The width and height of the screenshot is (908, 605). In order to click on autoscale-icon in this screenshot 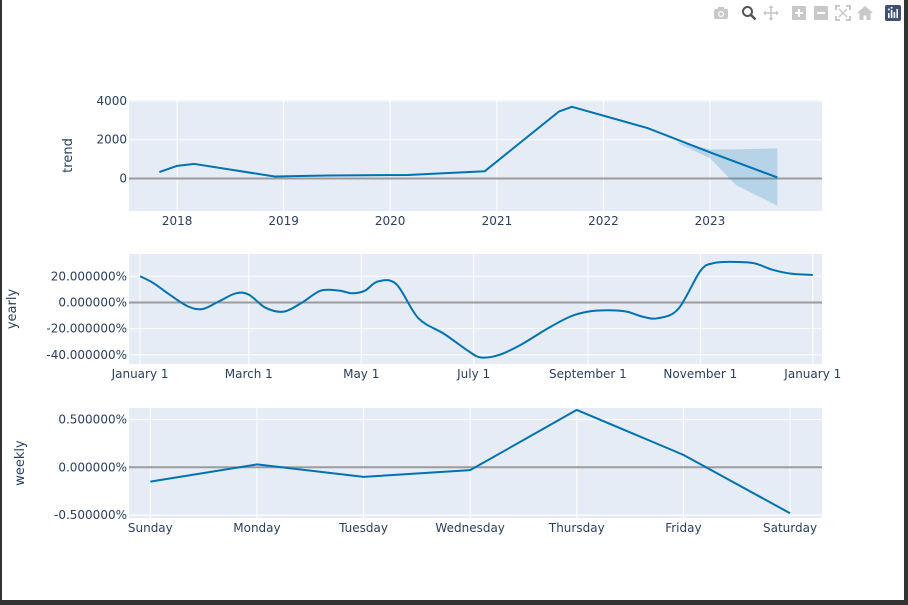, I will do `click(843, 13)`.